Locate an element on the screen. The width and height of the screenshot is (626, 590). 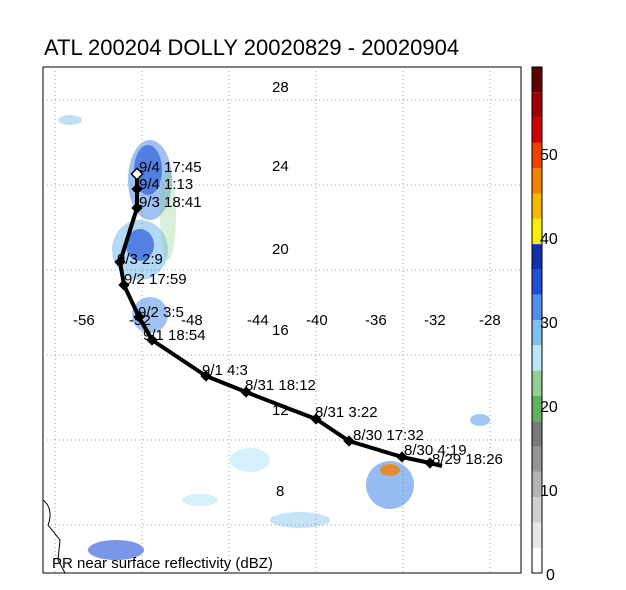
track-label: 8/31 18:12 is located at coordinates (280, 385).